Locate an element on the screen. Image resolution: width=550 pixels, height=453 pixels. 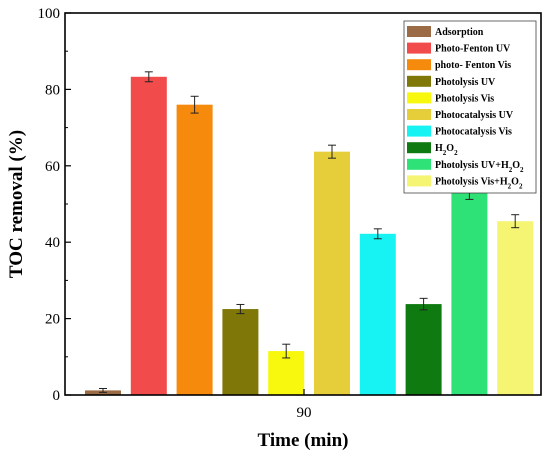
legend-label: Photolysis Vis is located at coordinates (464, 98).